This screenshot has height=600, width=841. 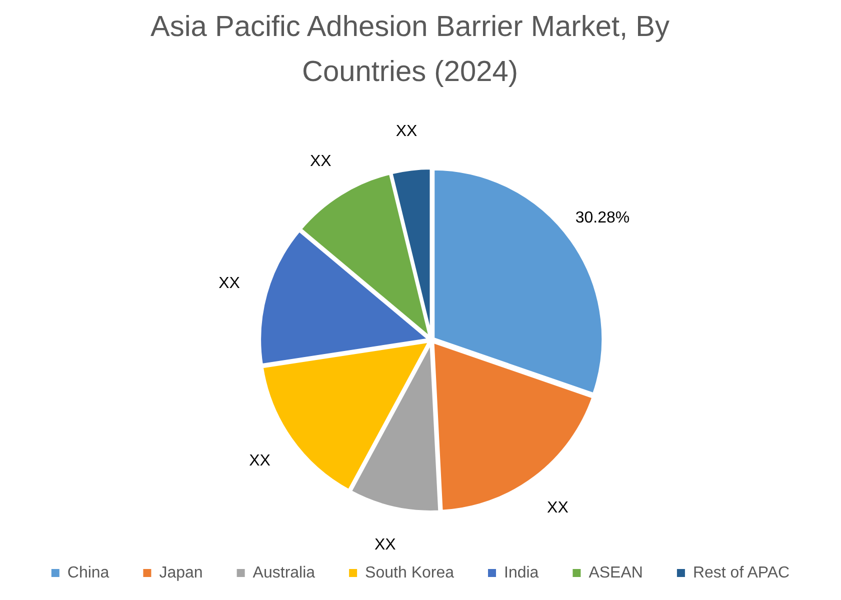 What do you see at coordinates (88, 573) in the screenshot?
I see `legend-label: China` at bounding box center [88, 573].